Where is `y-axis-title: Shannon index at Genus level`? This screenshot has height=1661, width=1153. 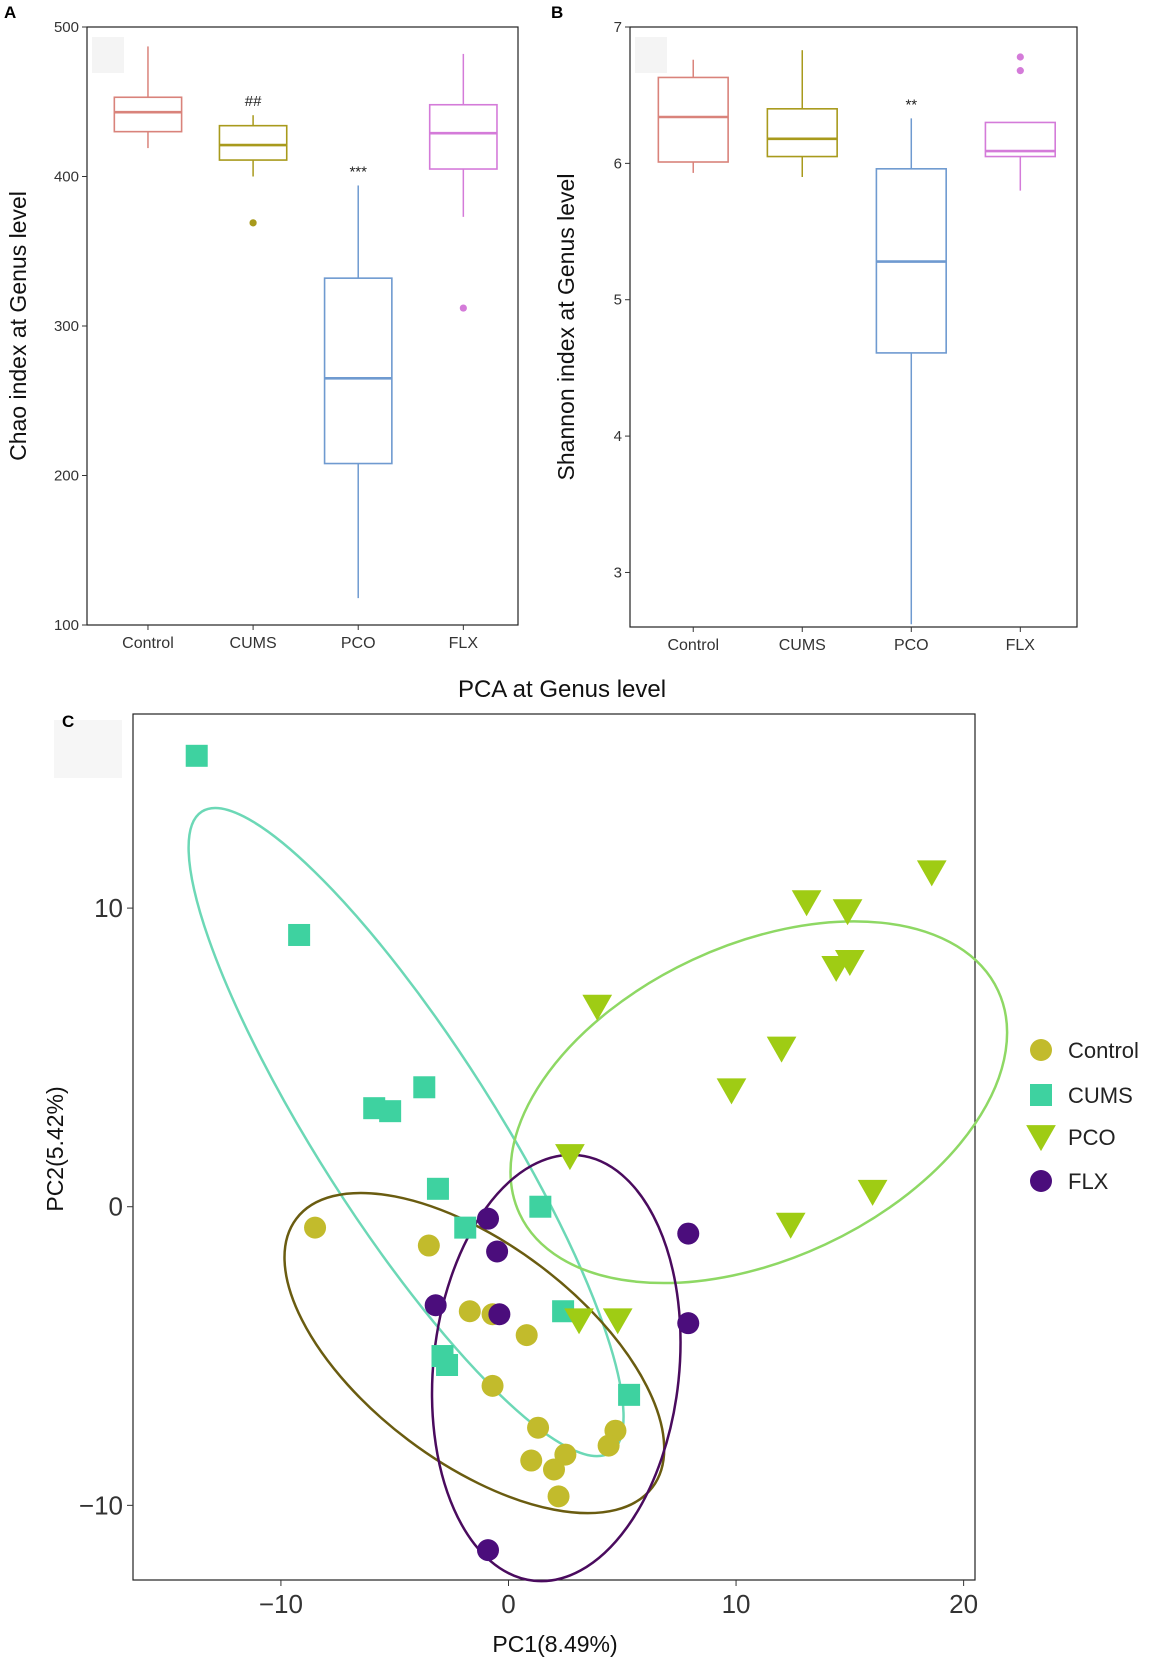 y-axis-title: Shannon index at Genus level is located at coordinates (566, 327).